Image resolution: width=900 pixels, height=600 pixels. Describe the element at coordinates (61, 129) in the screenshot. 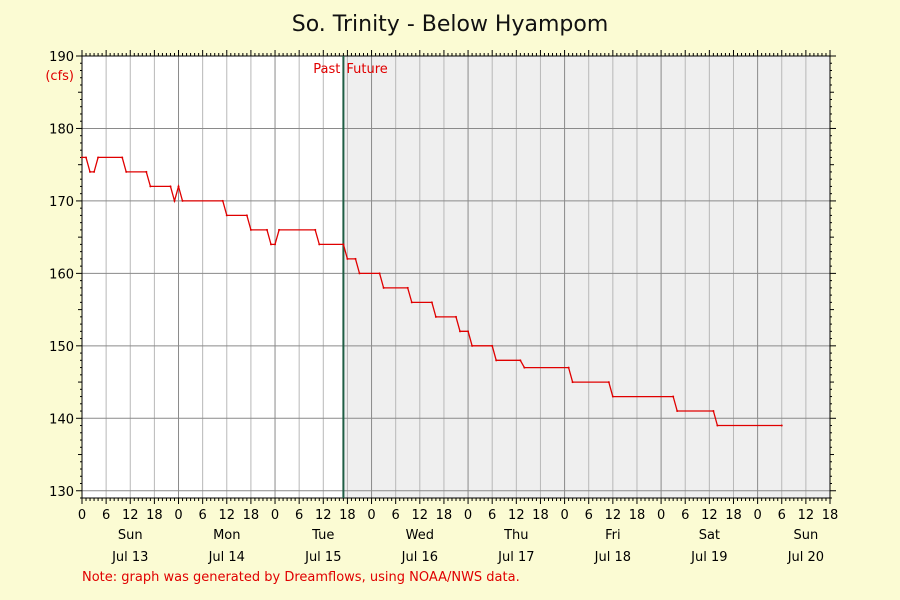

I see `y-tick-label: 180` at that location.